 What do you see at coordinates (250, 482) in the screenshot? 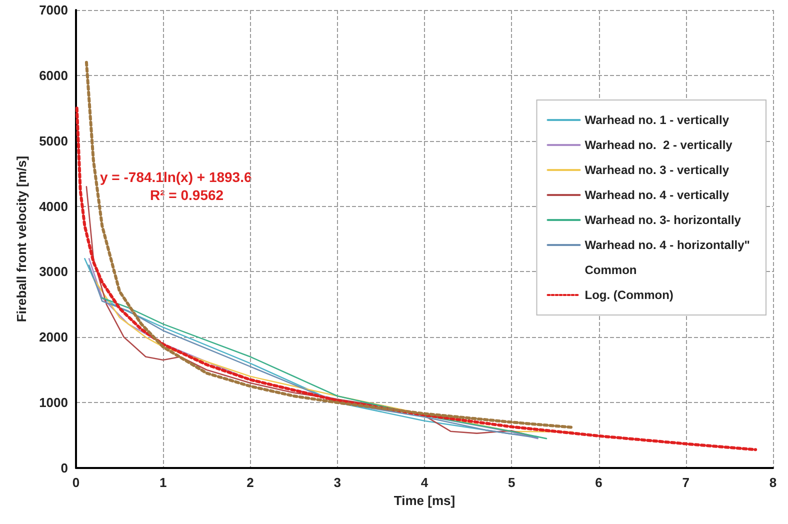
I see `x-tick-label: 2` at bounding box center [250, 482].